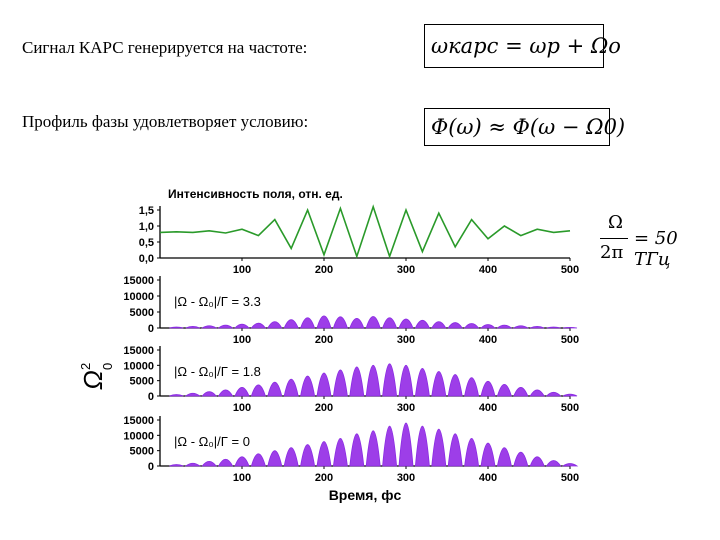 The width and height of the screenshot is (720, 540). Describe the element at coordinates (255, 194) in the screenshot. I see `chart-title: Интенсивность поля, отн. ед.` at that location.